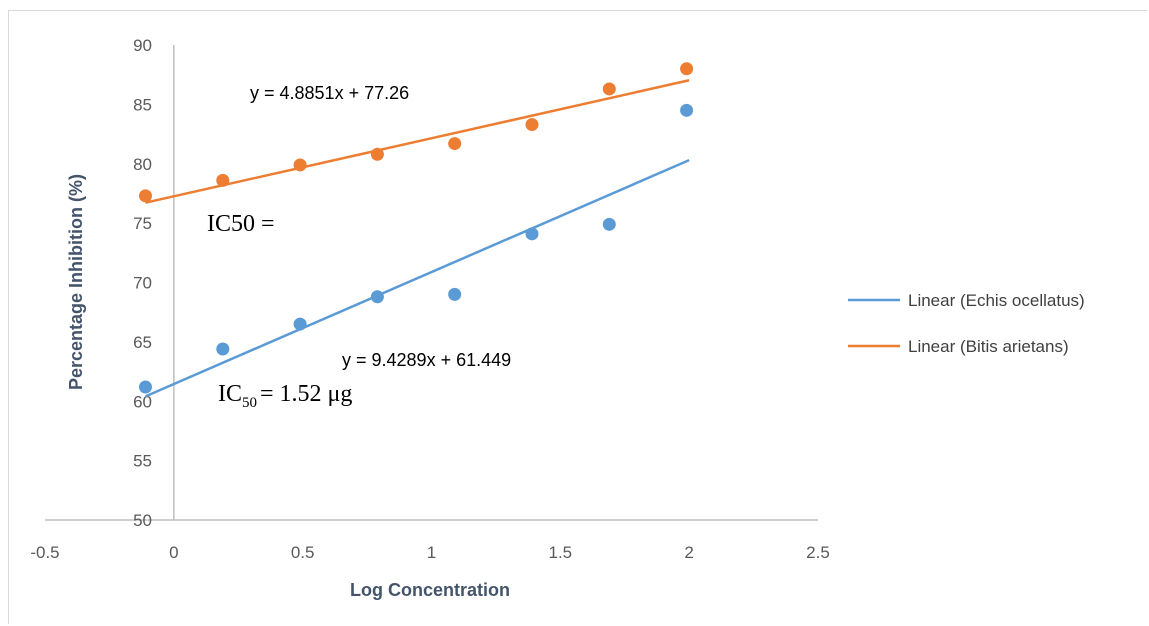 The width and height of the screenshot is (1149, 626). What do you see at coordinates (230, 394) in the screenshot?
I see `ic50-prefix: IC` at bounding box center [230, 394].